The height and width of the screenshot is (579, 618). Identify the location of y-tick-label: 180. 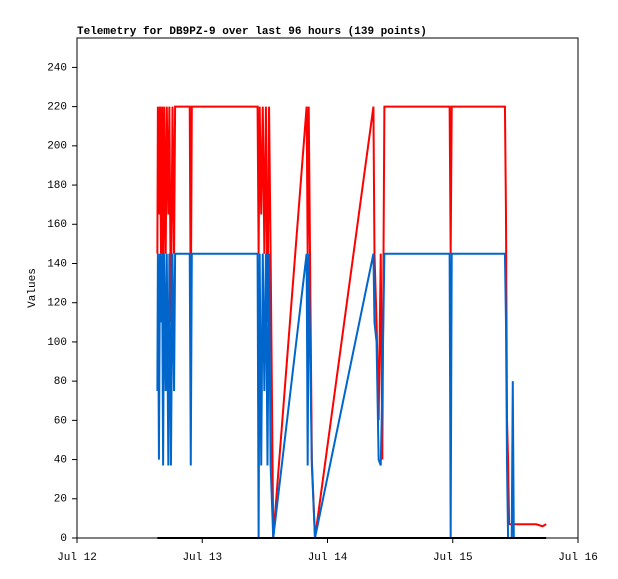
(57, 186).